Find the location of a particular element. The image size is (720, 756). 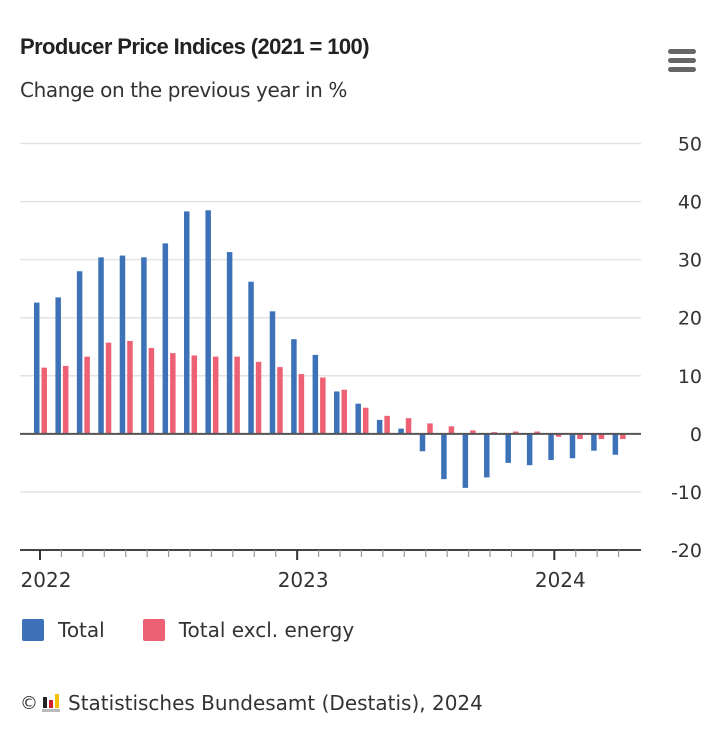

legend: Total Total excl. energy is located at coordinates (207, 630).